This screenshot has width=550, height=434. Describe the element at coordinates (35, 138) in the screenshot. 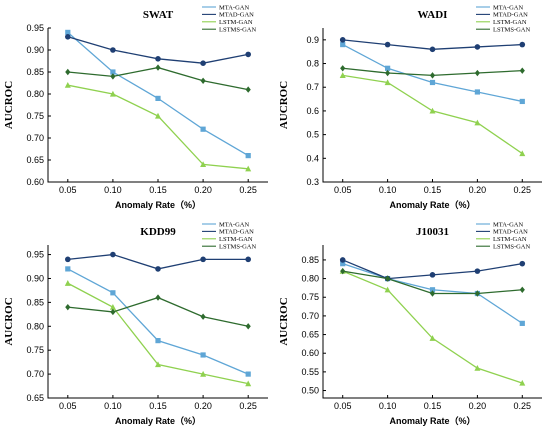

I see `chart-swat-ytick-label: 0.70` at that location.